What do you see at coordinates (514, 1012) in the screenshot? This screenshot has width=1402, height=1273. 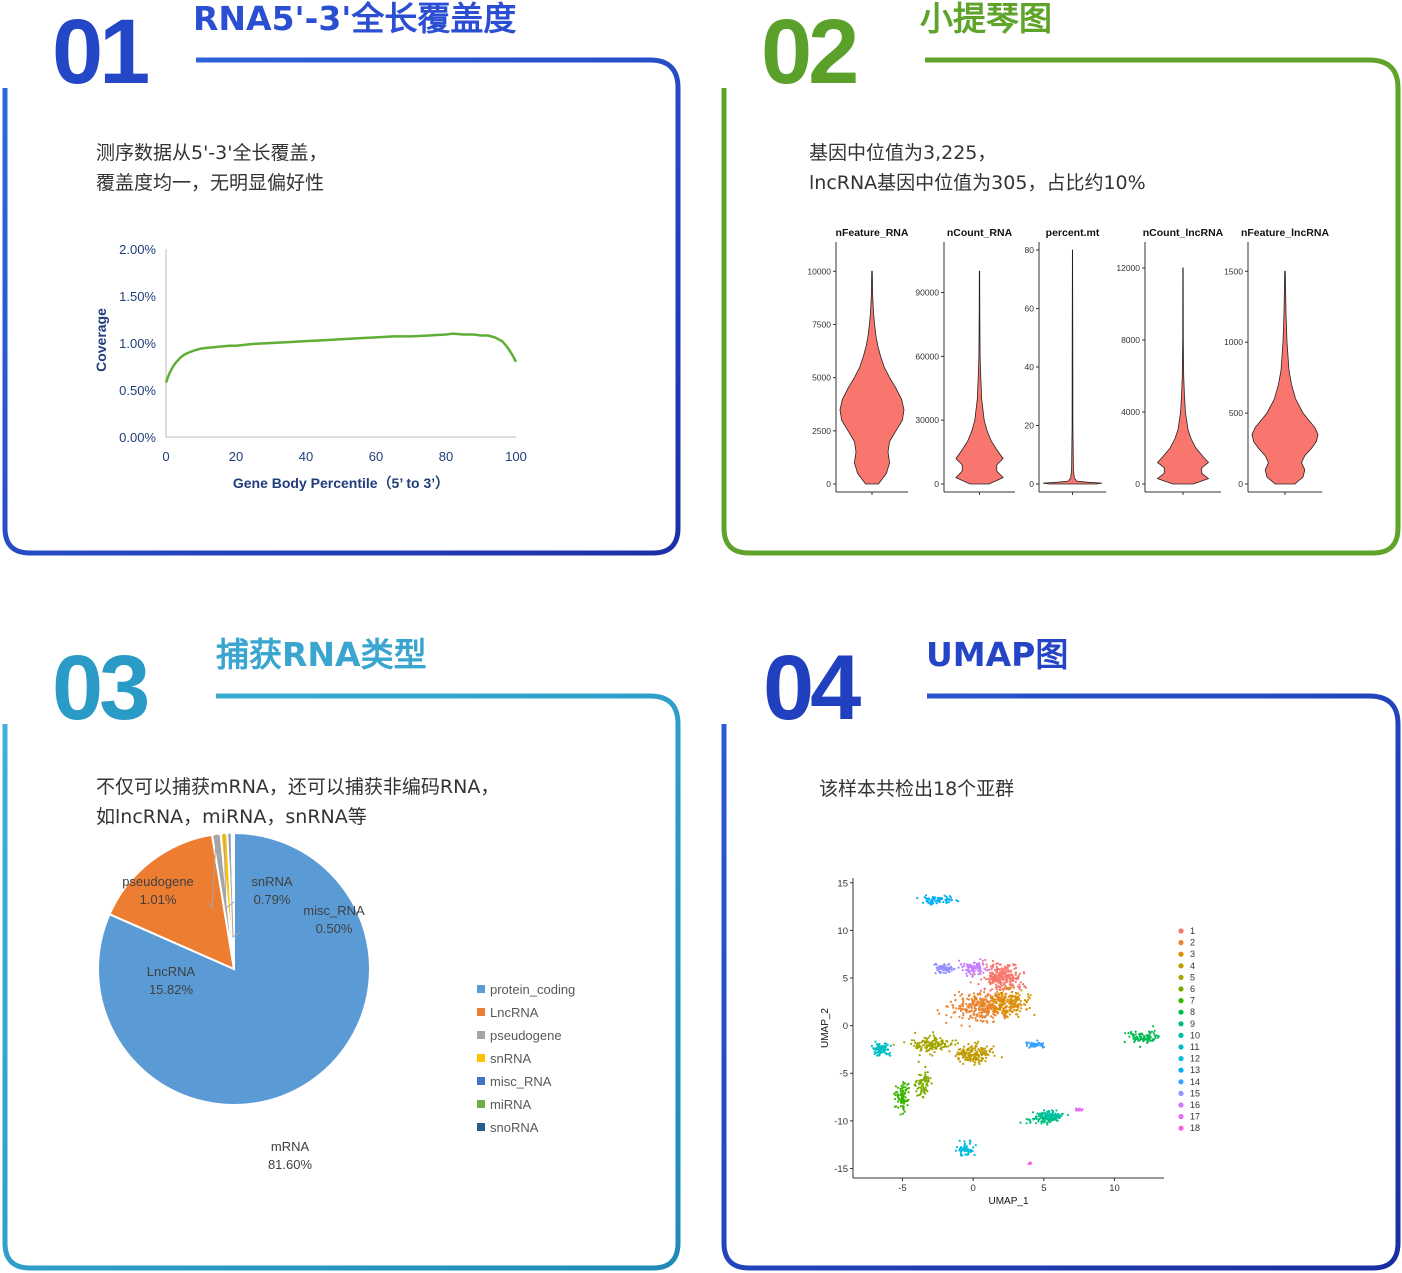 I see `legend-label: LncRNA` at bounding box center [514, 1012].